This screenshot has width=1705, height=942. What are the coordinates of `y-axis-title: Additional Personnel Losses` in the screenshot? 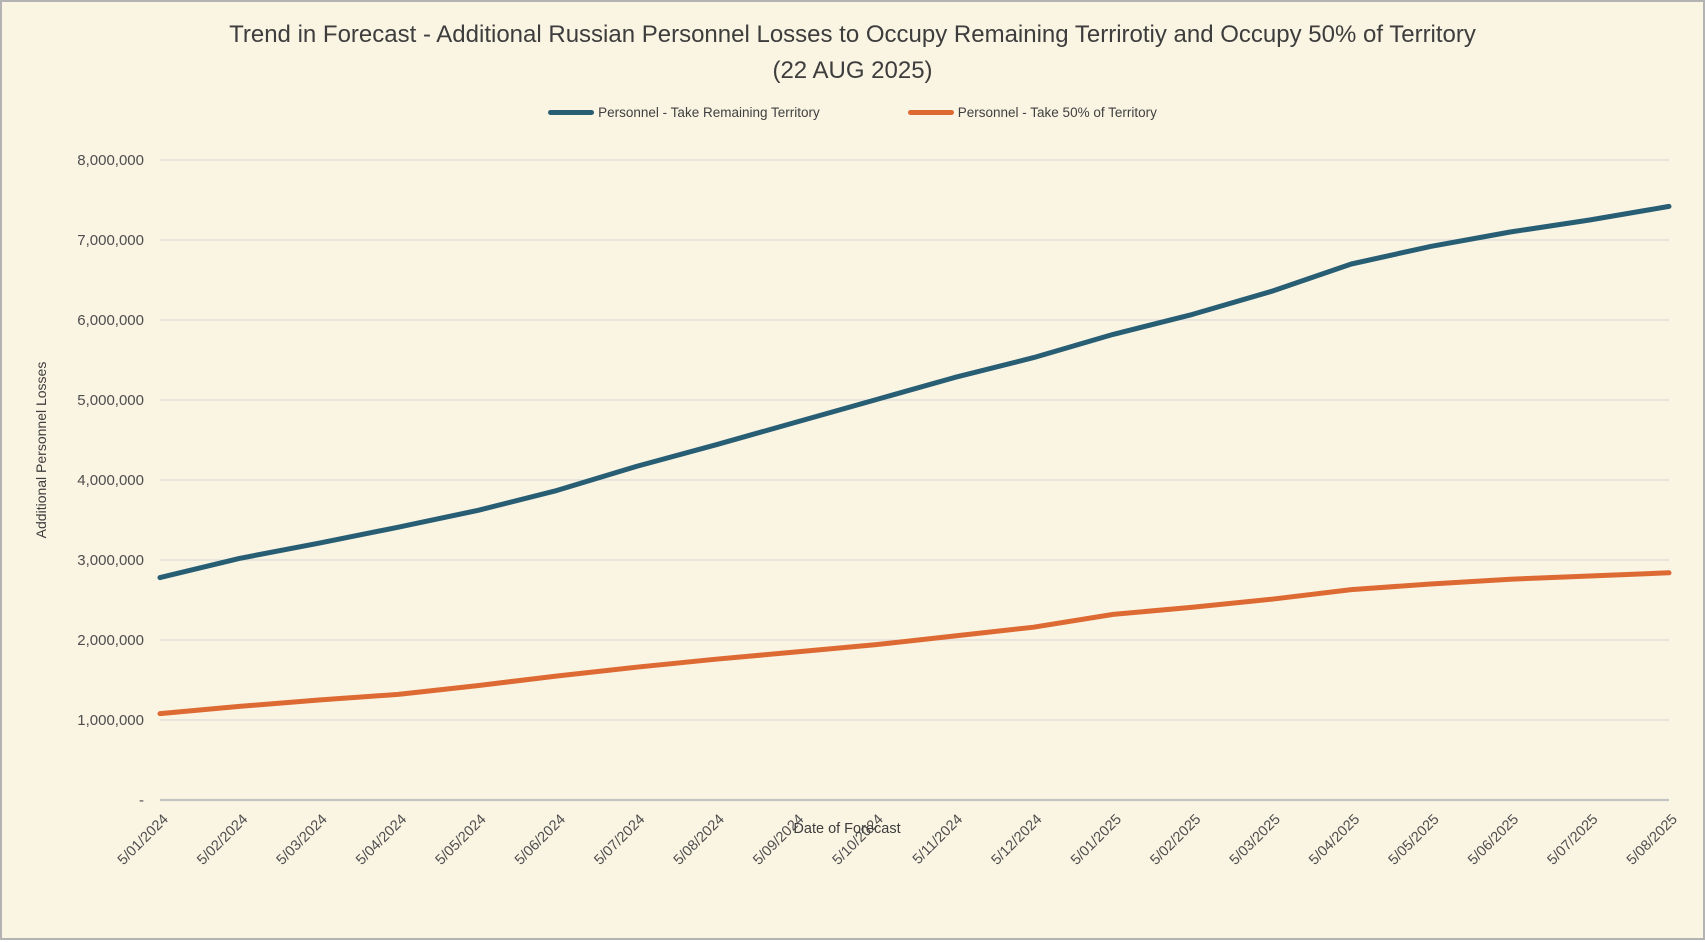 It's located at (41, 450).